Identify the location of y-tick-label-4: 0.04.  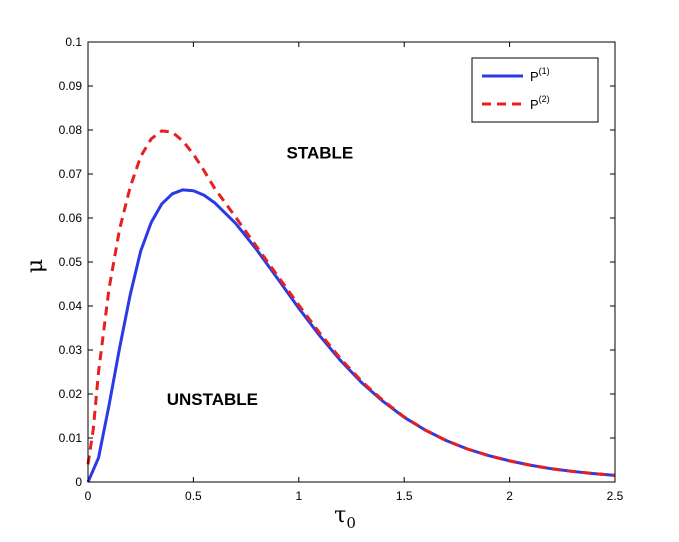
(71, 306).